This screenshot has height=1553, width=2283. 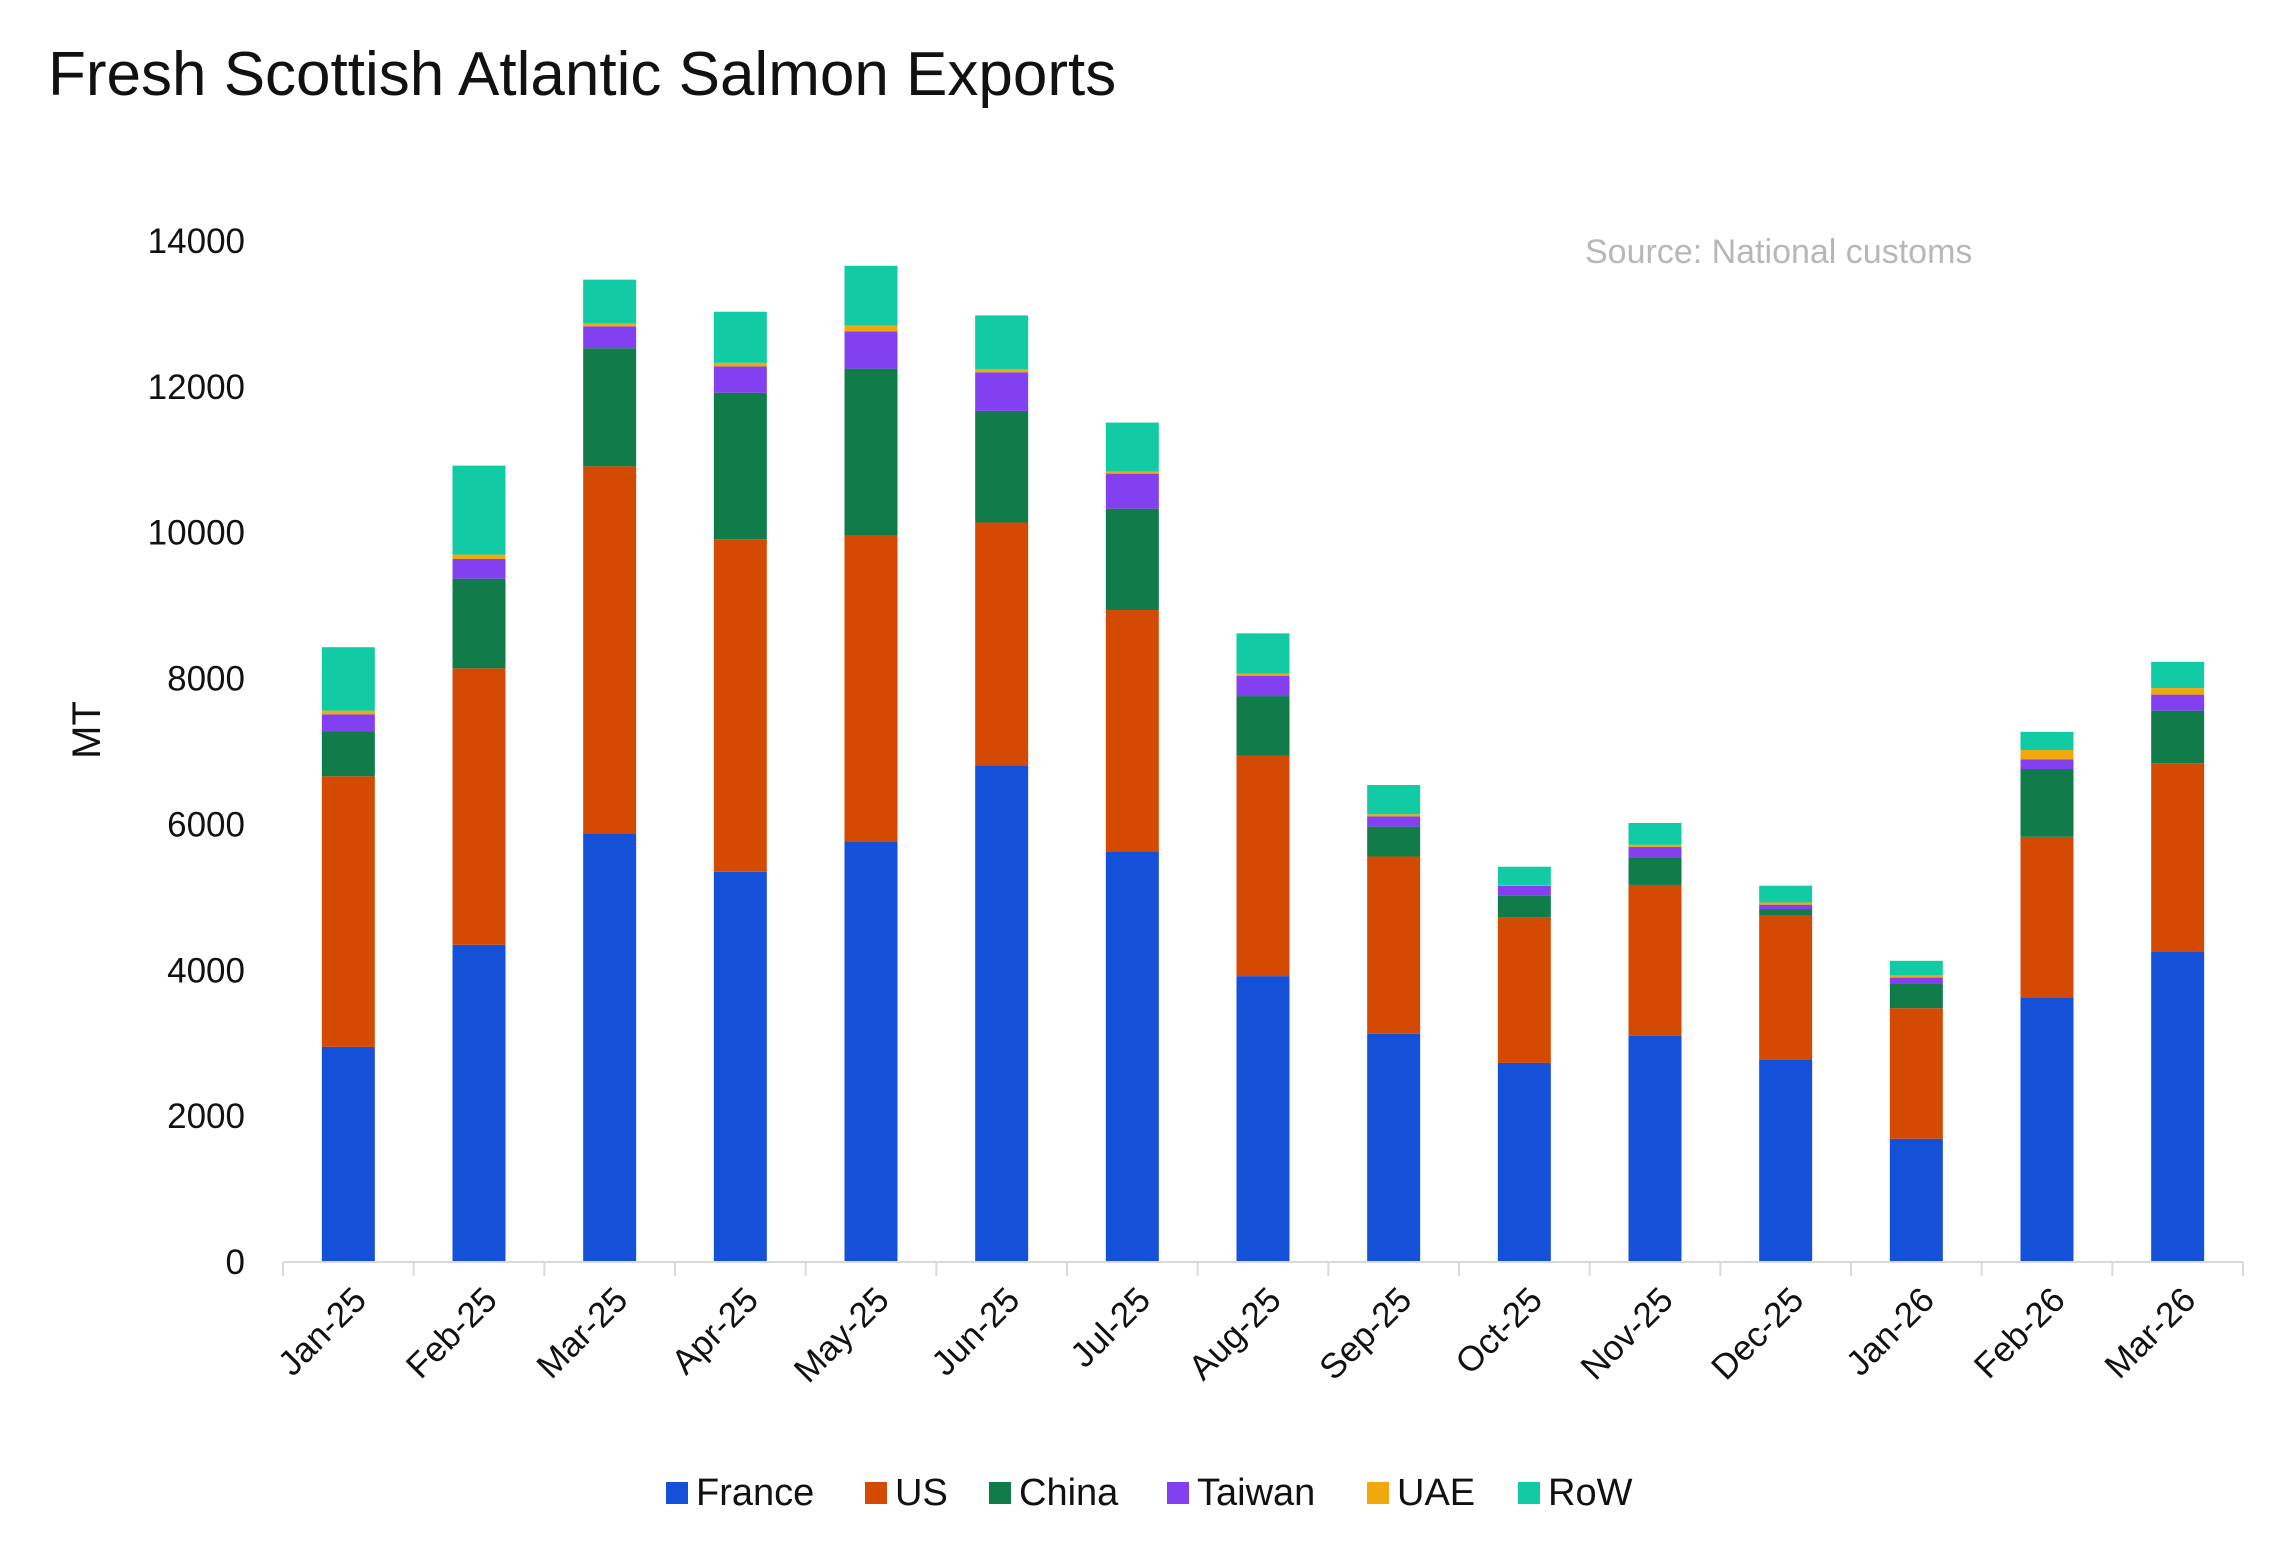 What do you see at coordinates (921, 1493) in the screenshot?
I see `legend-label: US` at bounding box center [921, 1493].